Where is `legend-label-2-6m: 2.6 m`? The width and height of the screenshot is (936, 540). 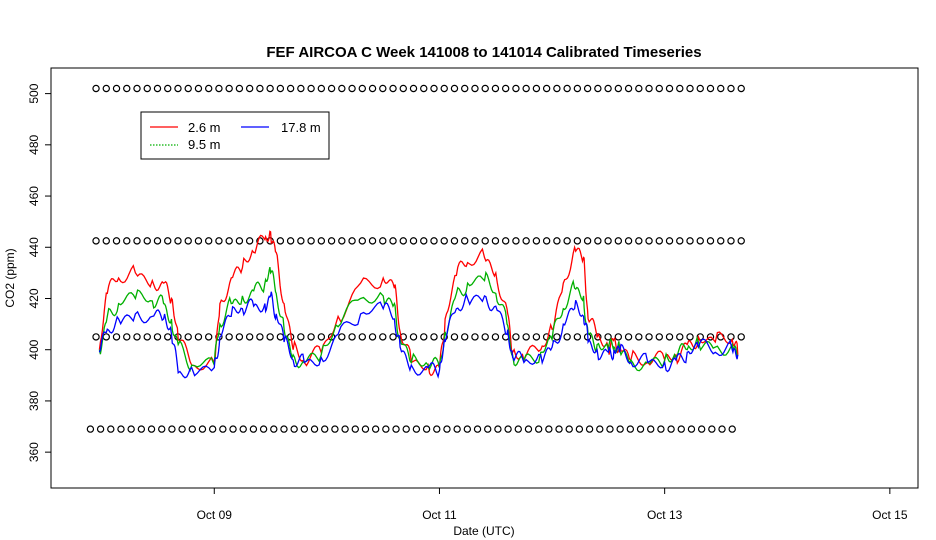
legend-label-2-6m: 2.6 m is located at coordinates (204, 127).